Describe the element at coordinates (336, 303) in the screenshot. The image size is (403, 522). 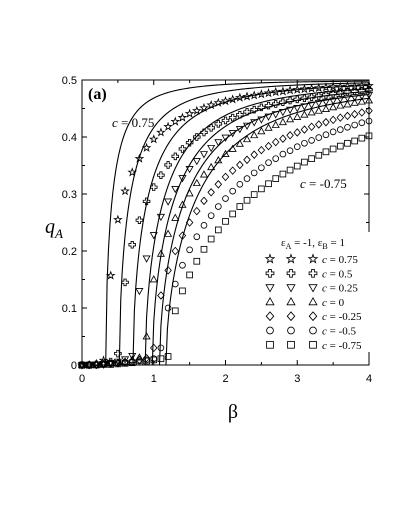
I see `legend-label-value: = 0` at that location.